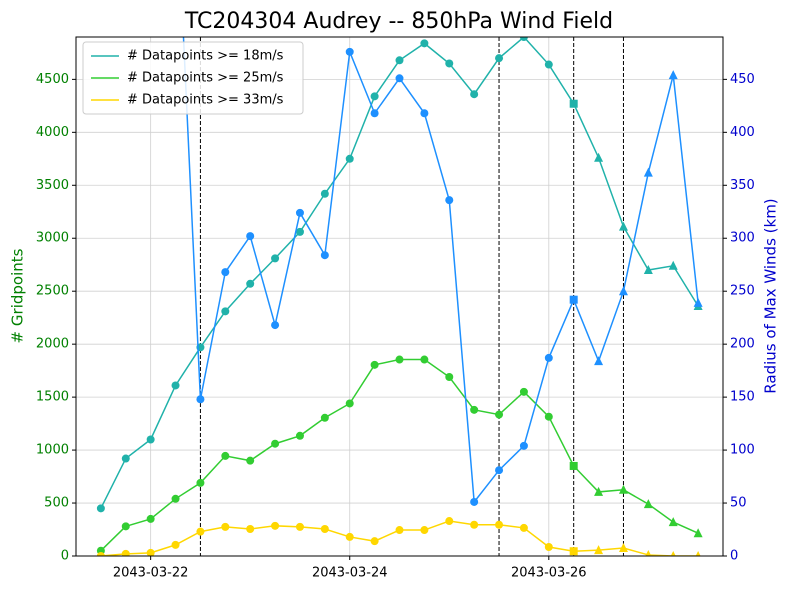 This screenshot has width=789, height=590. Describe the element at coordinates (742, 397) in the screenshot. I see `y2-tick-label: 150` at that location.